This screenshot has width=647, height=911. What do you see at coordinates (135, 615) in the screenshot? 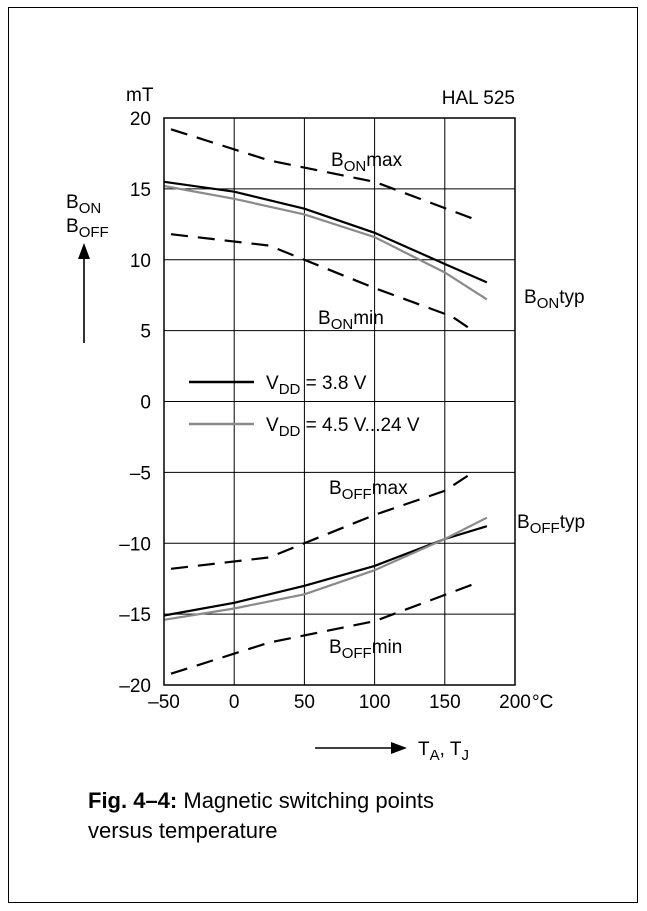
I see `y-tick-label: –15` at bounding box center [135, 615].